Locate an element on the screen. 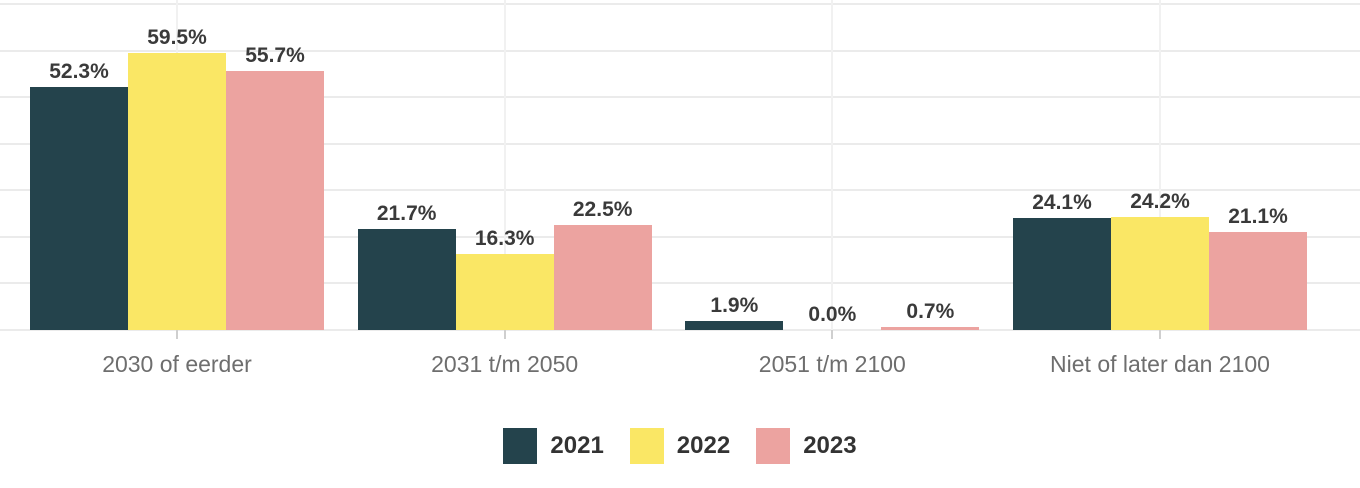  bar-value-label: 16.3% is located at coordinates (504, 239).